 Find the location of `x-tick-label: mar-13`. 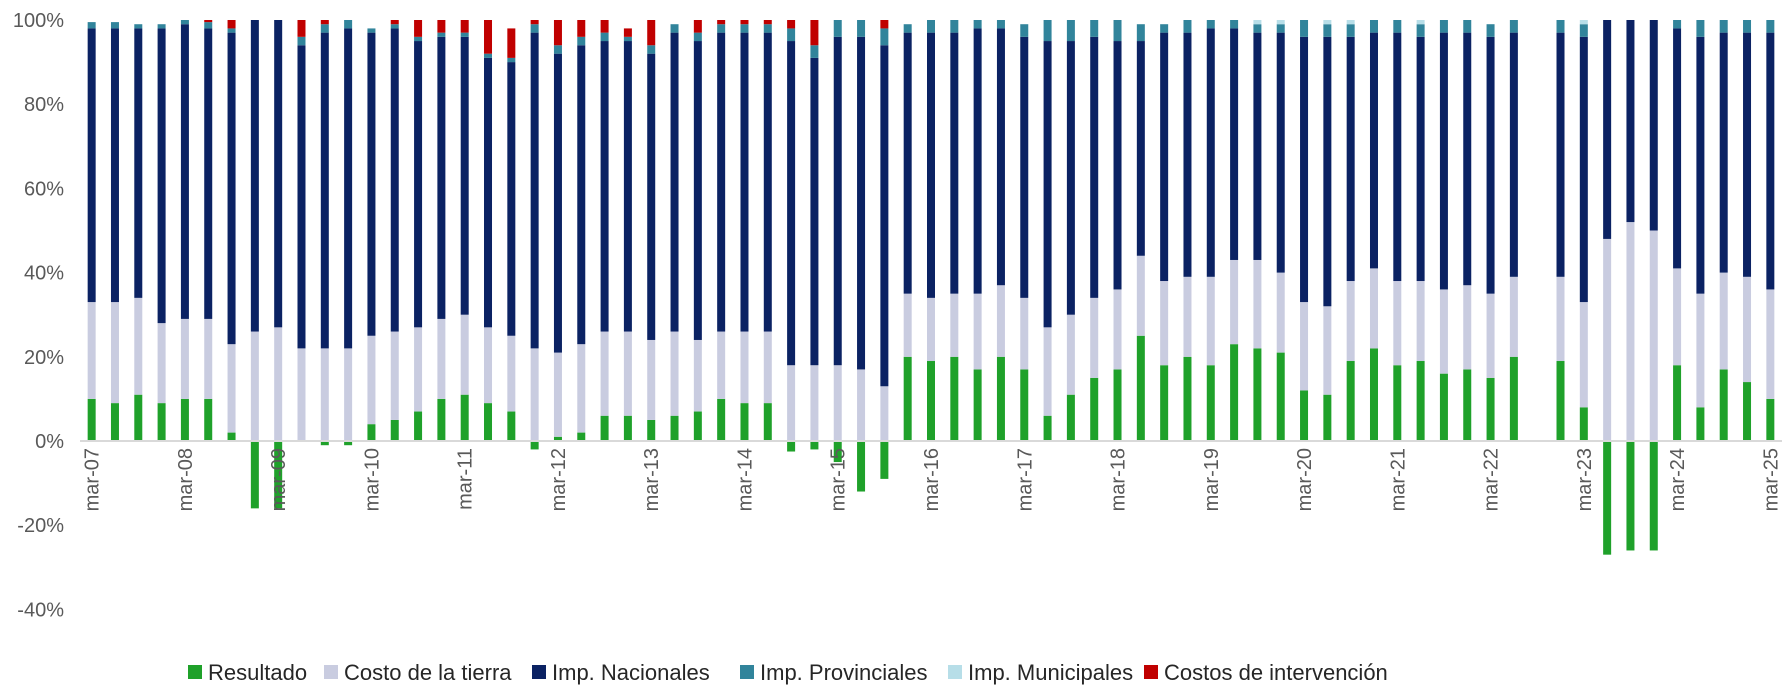

x-tick-label: mar-13 is located at coordinates (652, 479).